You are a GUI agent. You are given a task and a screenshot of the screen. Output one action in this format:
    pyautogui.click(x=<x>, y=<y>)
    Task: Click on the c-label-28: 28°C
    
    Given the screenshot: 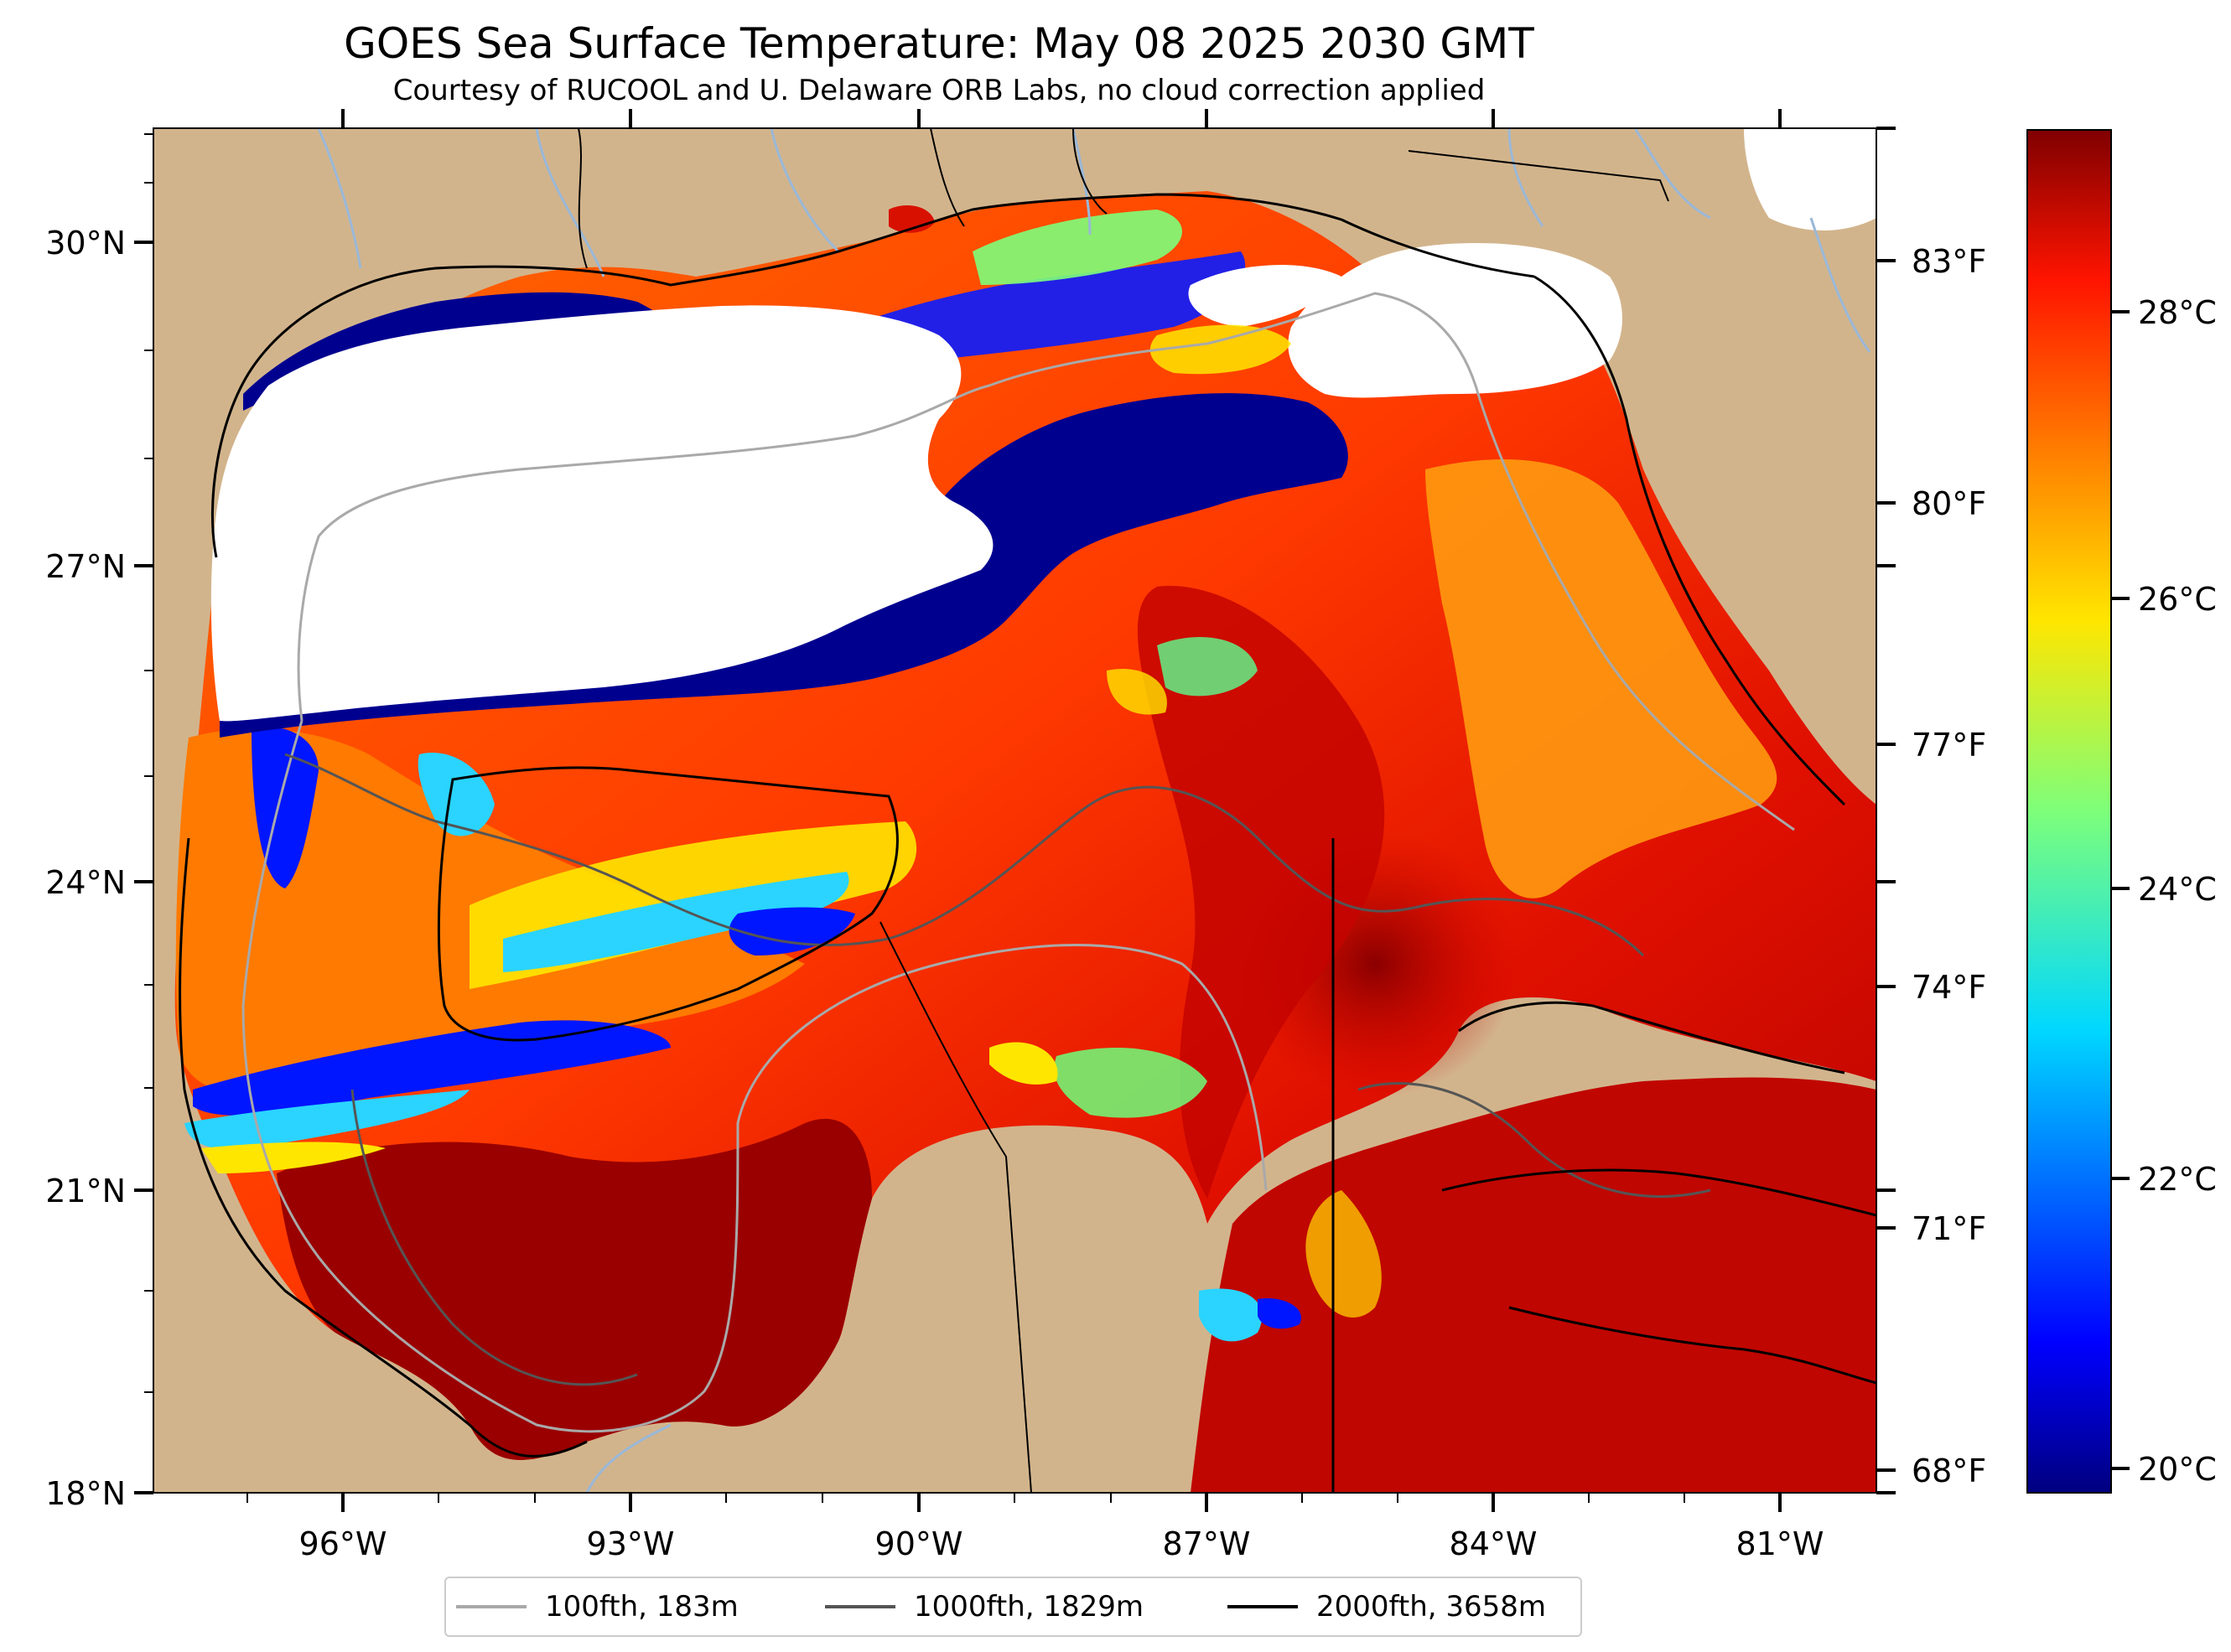 What is the action you would take?
    pyautogui.click(x=2177, y=312)
    